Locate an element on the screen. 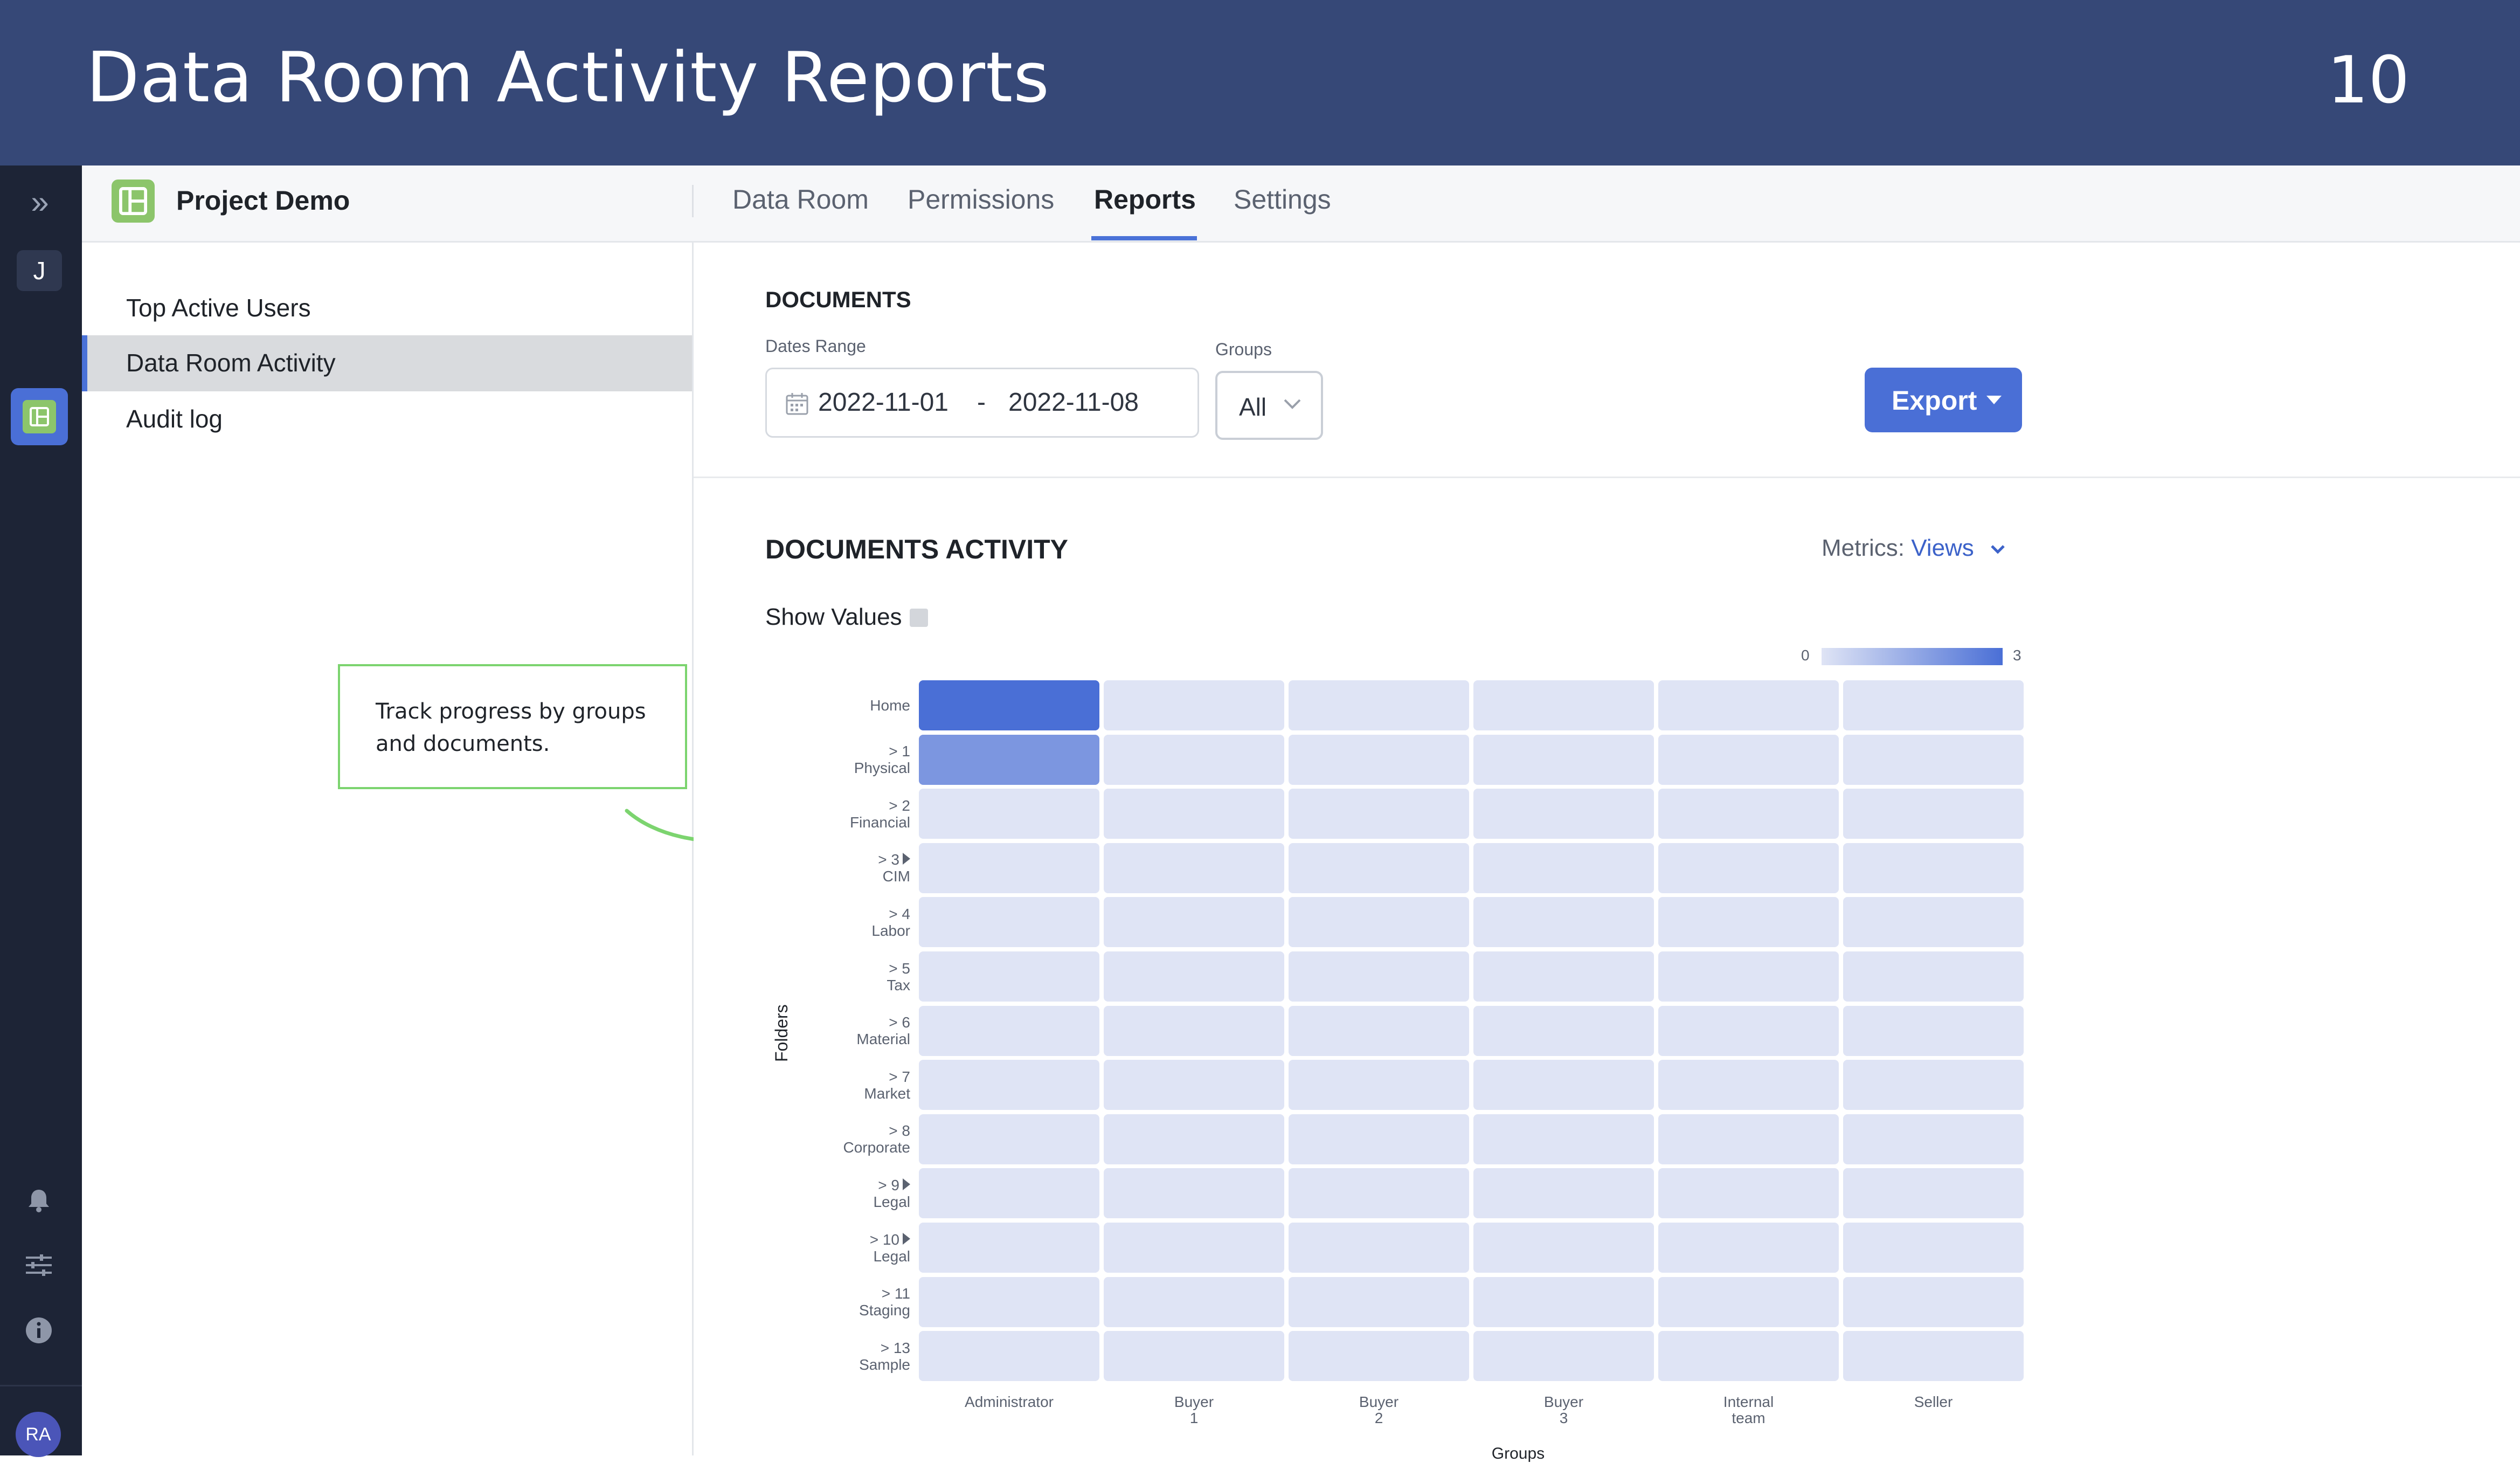  data-room-app-button is located at coordinates (40, 416).